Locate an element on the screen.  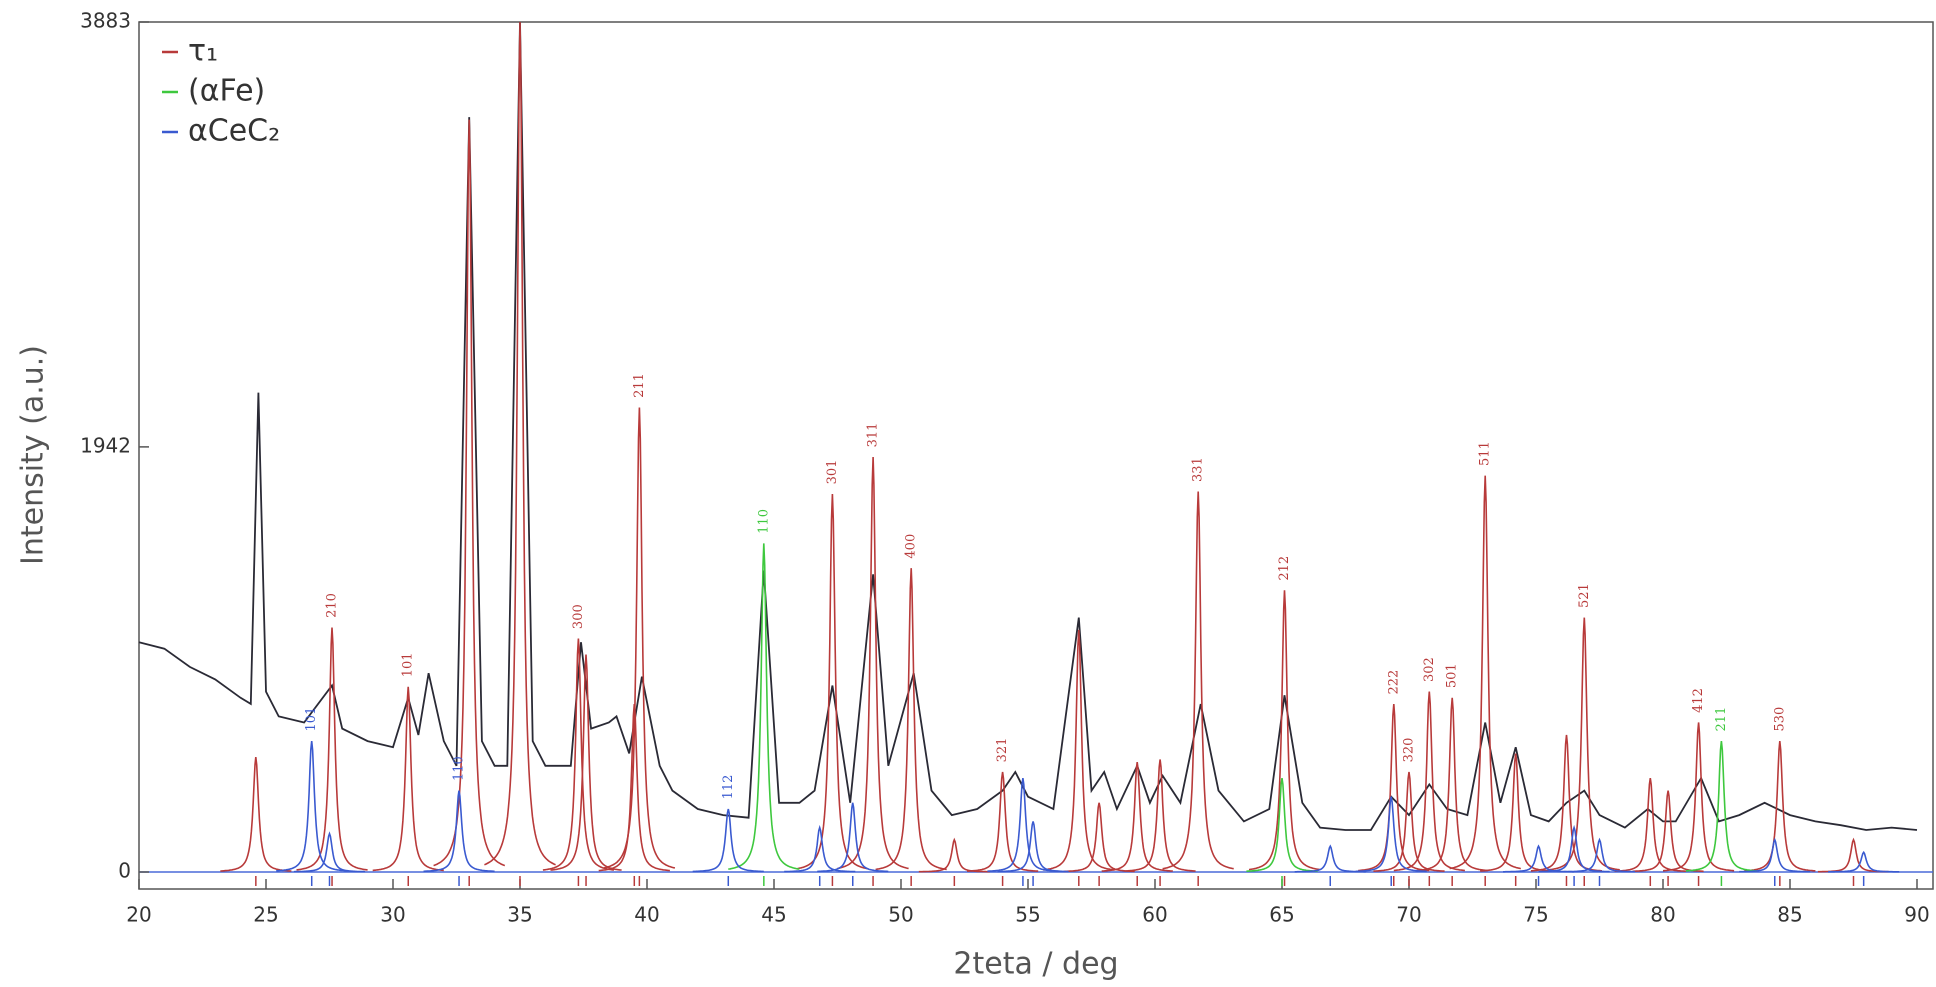
legend-label: τ₁ is located at coordinates (203, 51).